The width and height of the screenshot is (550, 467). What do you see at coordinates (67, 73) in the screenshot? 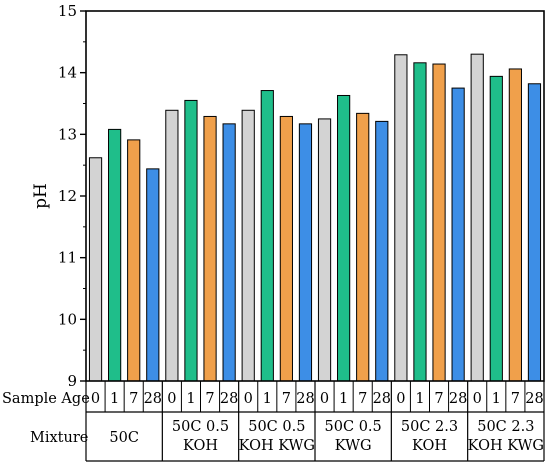
I see `y-tick-label: 14` at bounding box center [67, 73].